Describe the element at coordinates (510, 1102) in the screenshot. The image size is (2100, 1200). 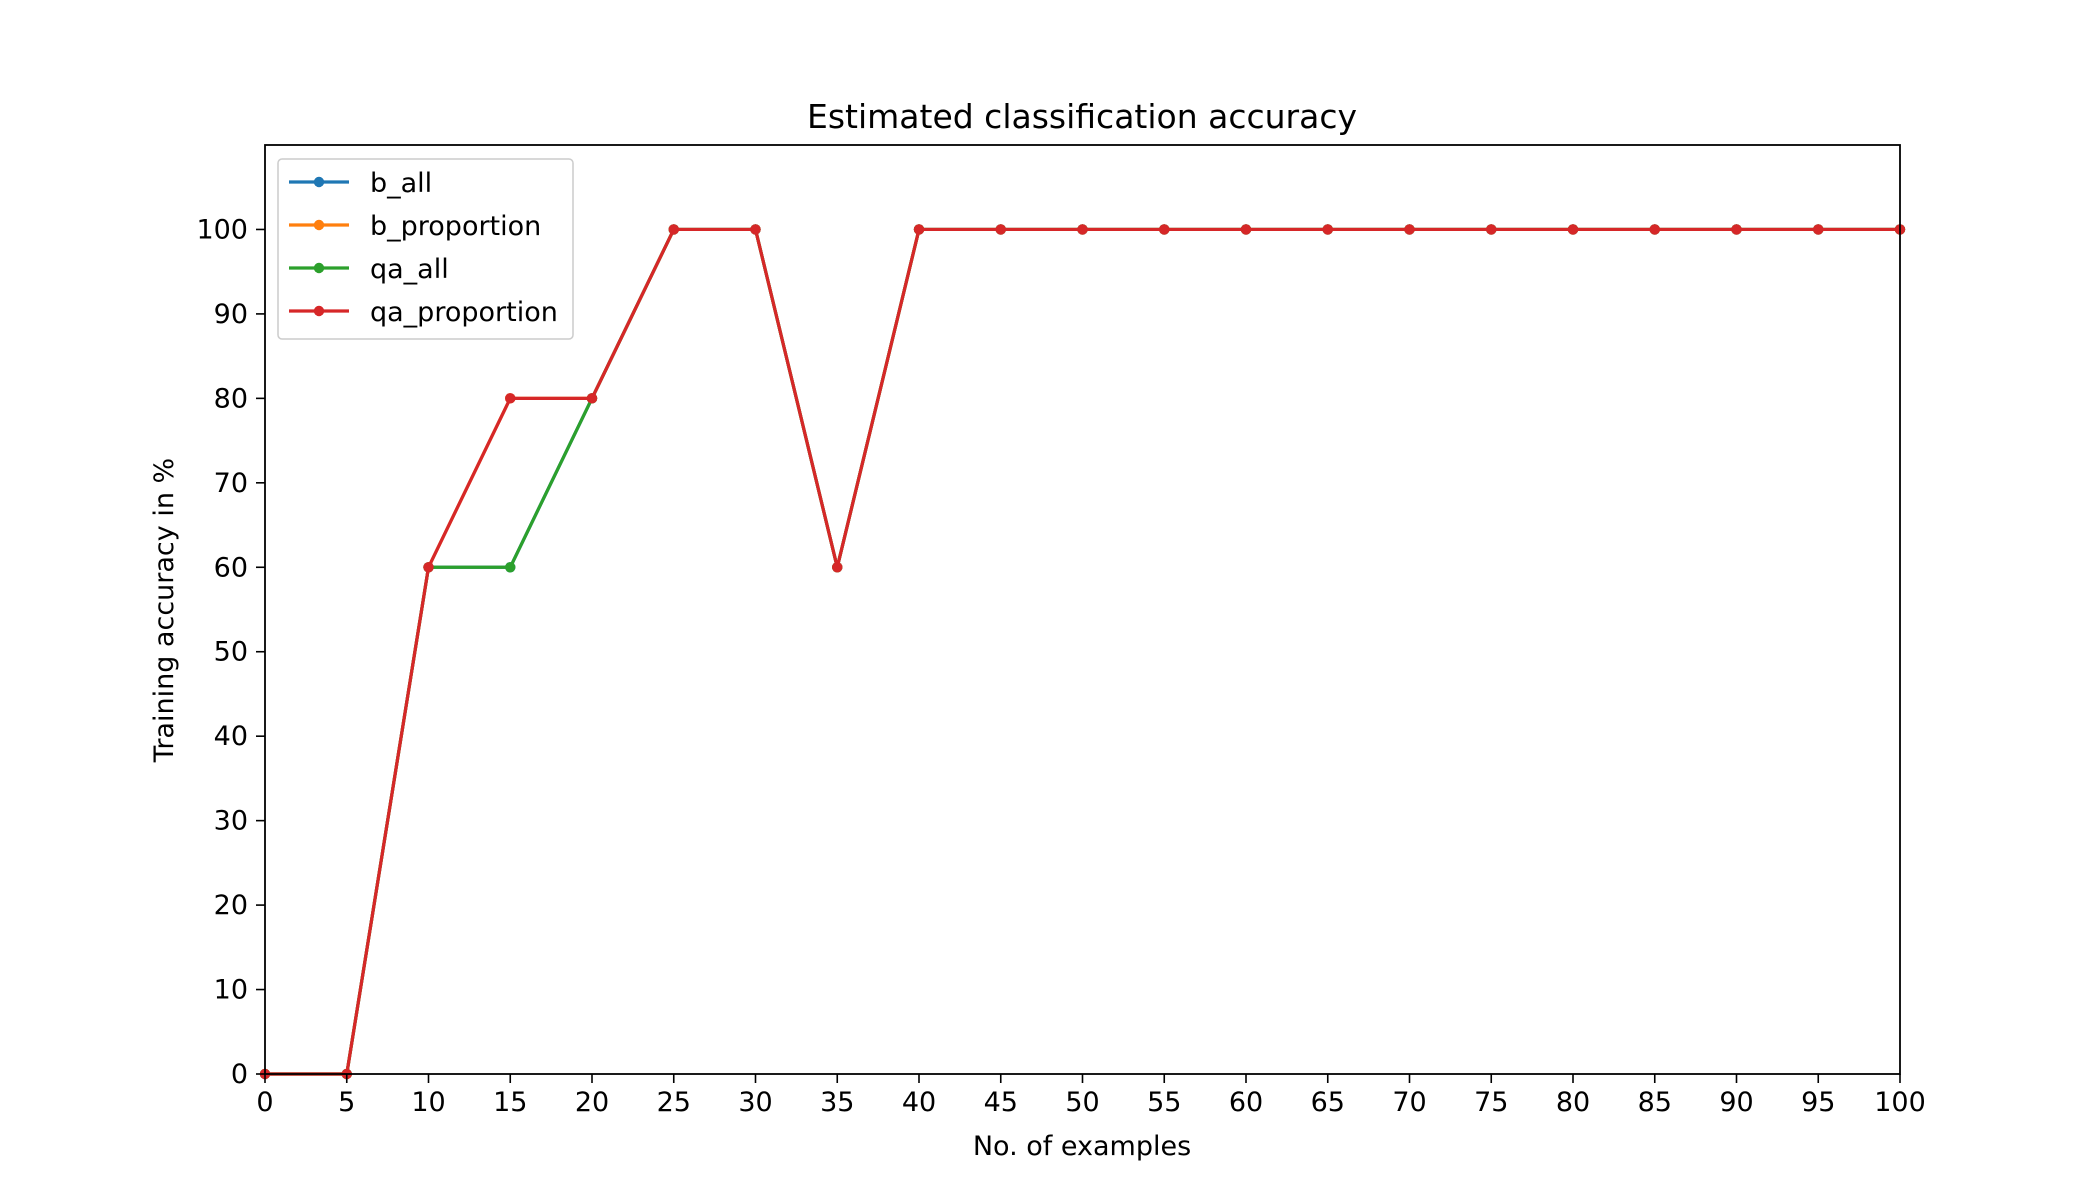
I see `x-tick-label: 15` at that location.